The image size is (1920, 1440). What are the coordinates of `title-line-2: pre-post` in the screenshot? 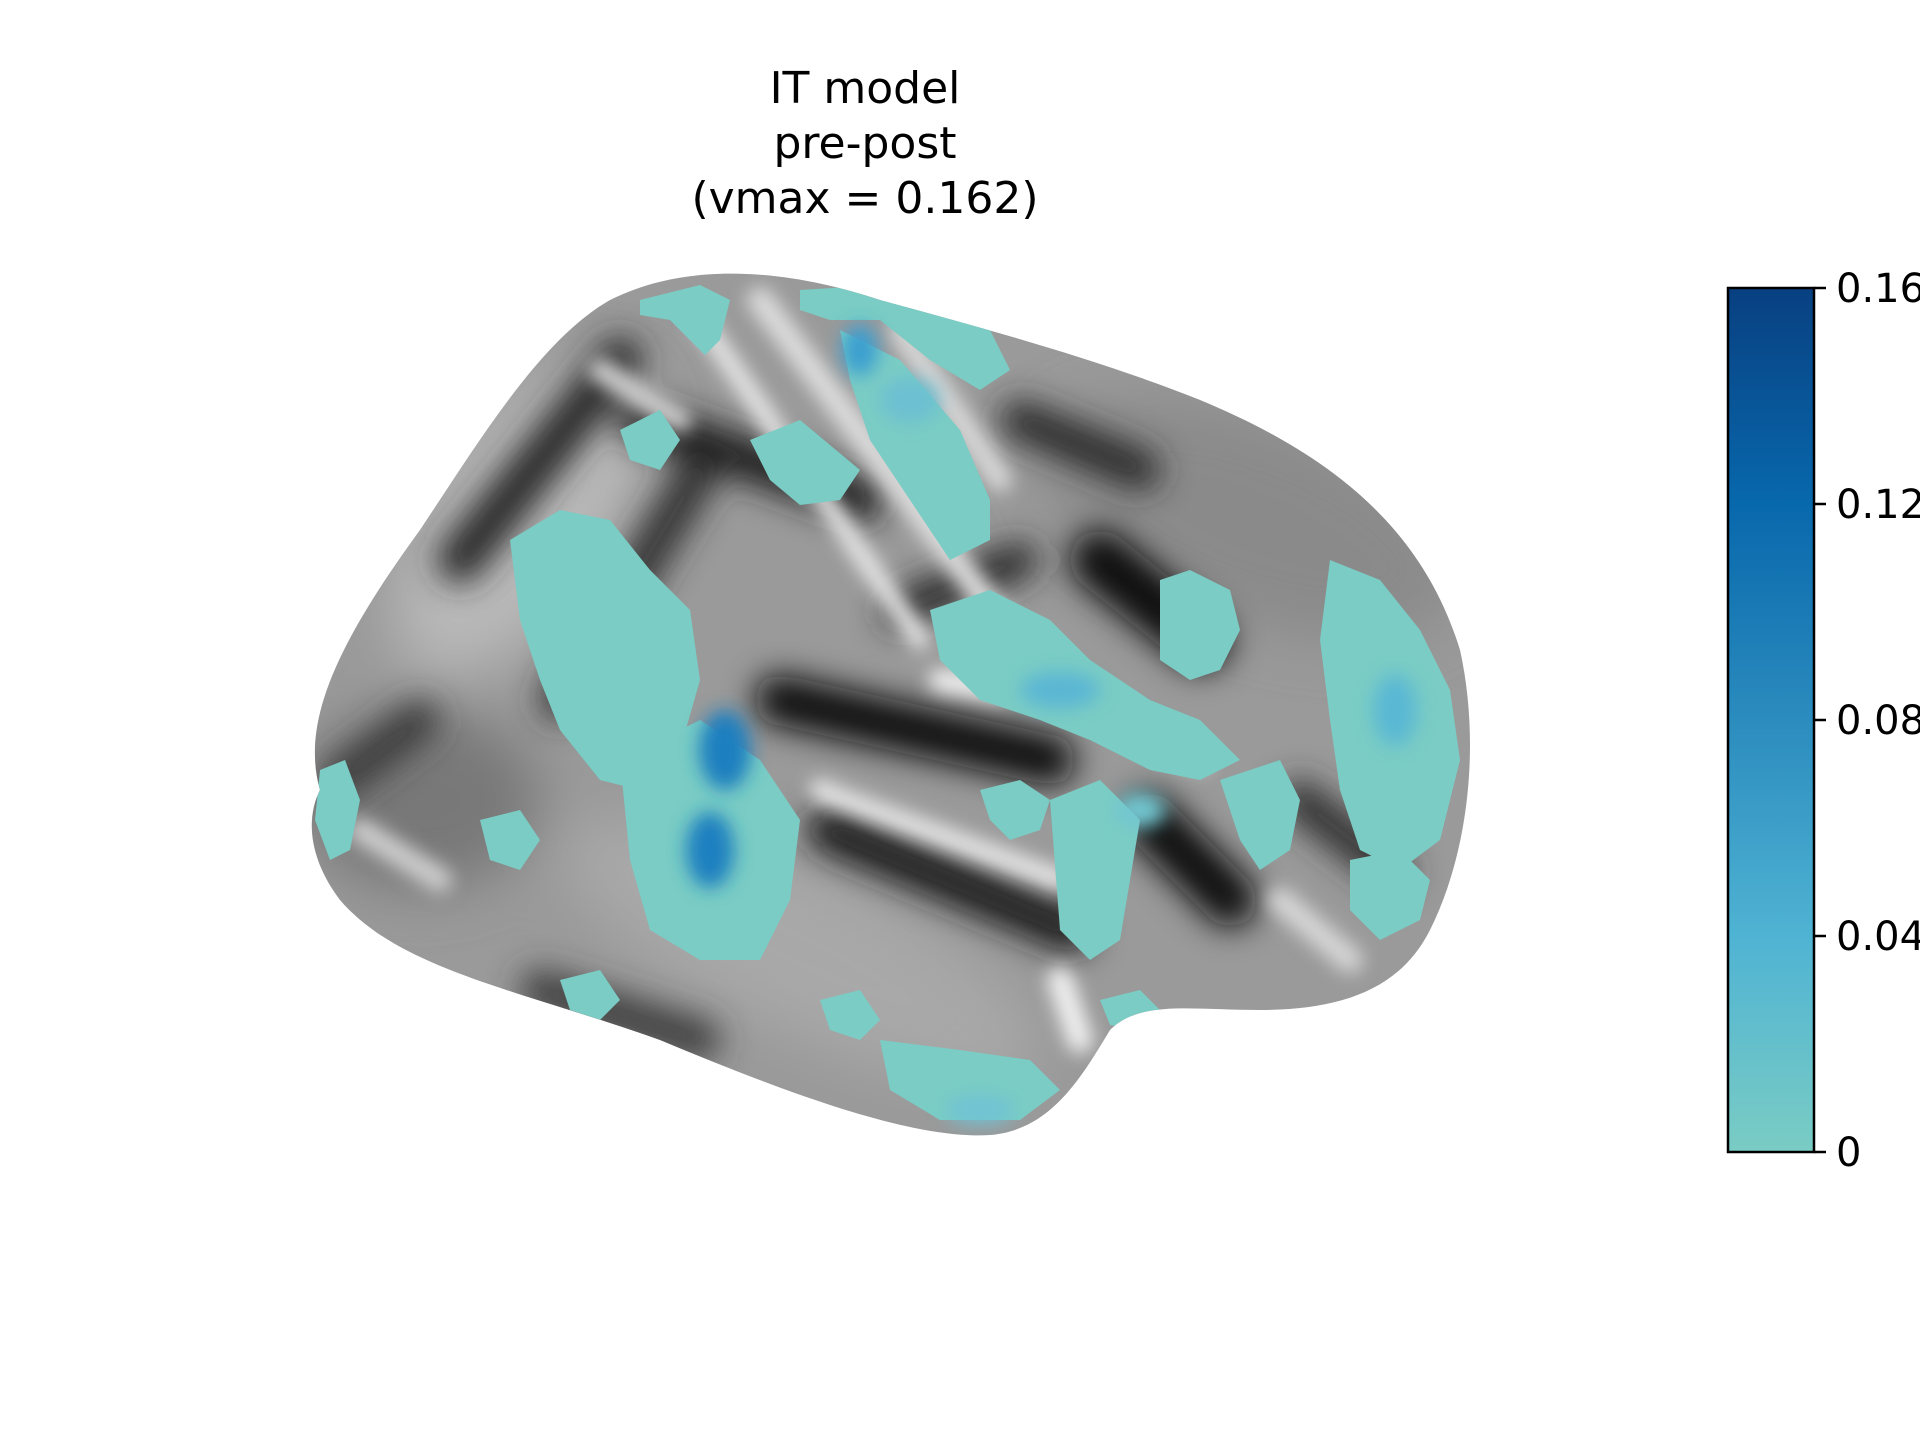 It's located at (865, 143).